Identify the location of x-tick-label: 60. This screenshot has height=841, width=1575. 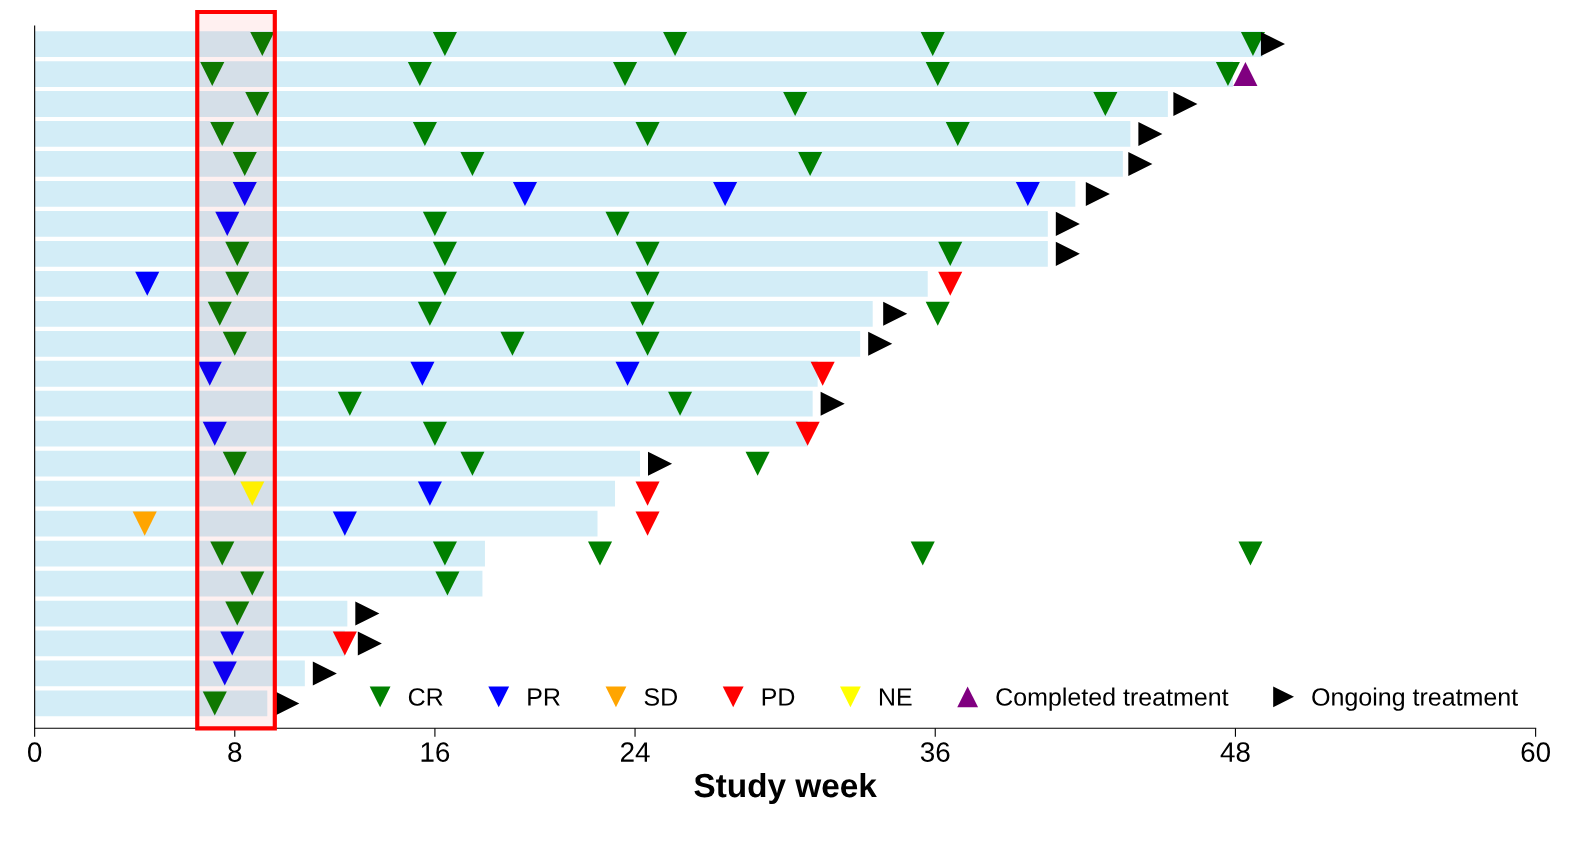
(1535, 752).